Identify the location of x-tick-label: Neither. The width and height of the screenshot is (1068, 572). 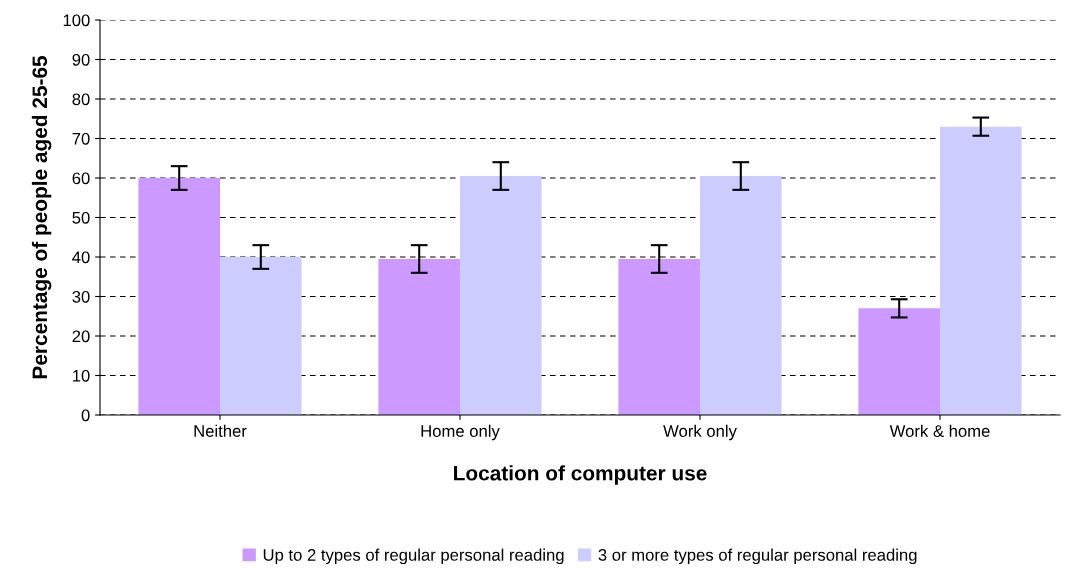
(220, 430).